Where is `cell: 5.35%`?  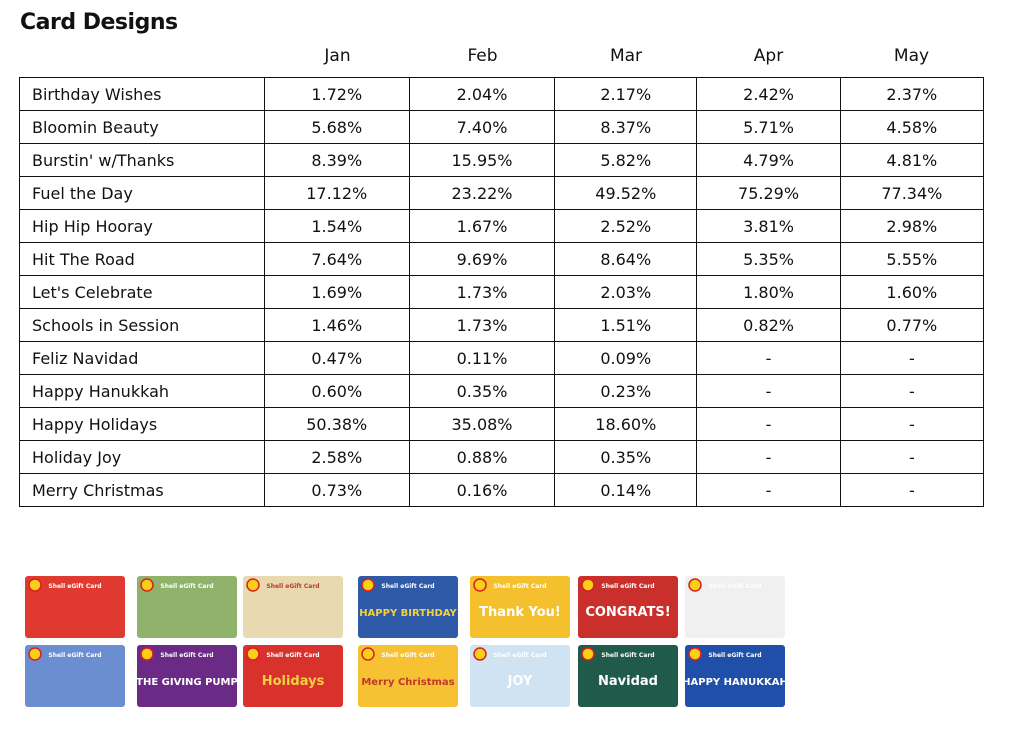 cell: 5.35% is located at coordinates (768, 259).